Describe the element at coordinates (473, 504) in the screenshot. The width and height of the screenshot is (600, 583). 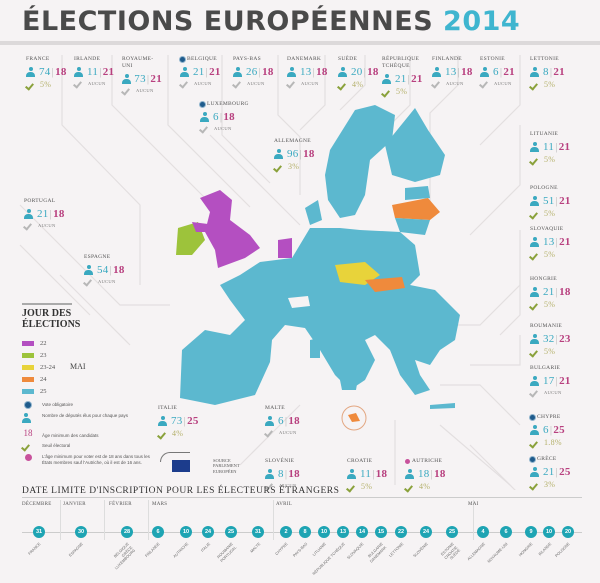
I see `timeline-month: MAI` at that location.